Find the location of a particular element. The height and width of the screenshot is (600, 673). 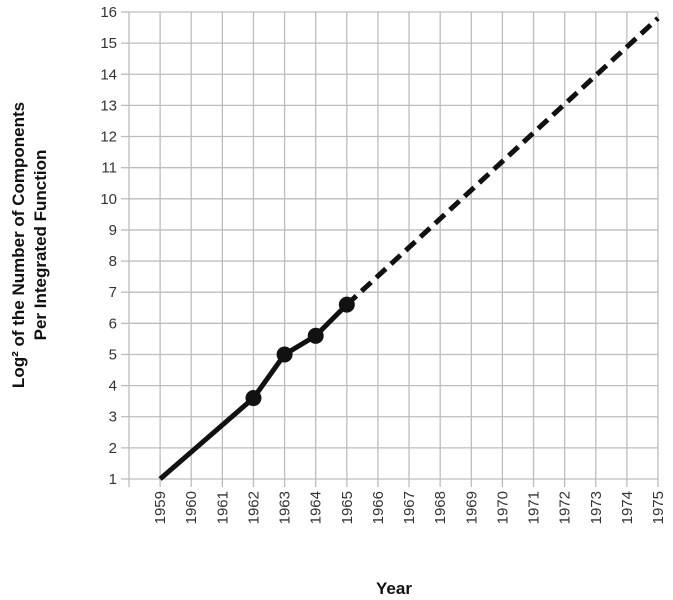

x-tick-label: 1959 is located at coordinates (160, 507).